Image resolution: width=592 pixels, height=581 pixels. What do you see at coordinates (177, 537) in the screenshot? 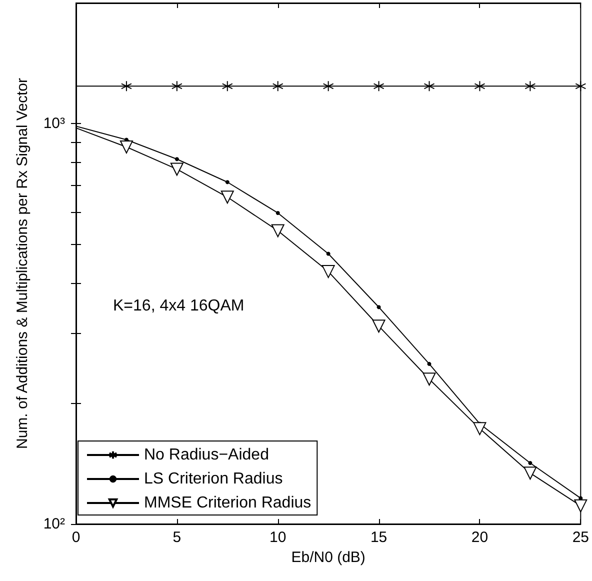
I see `x-tick-label: 5` at bounding box center [177, 537].